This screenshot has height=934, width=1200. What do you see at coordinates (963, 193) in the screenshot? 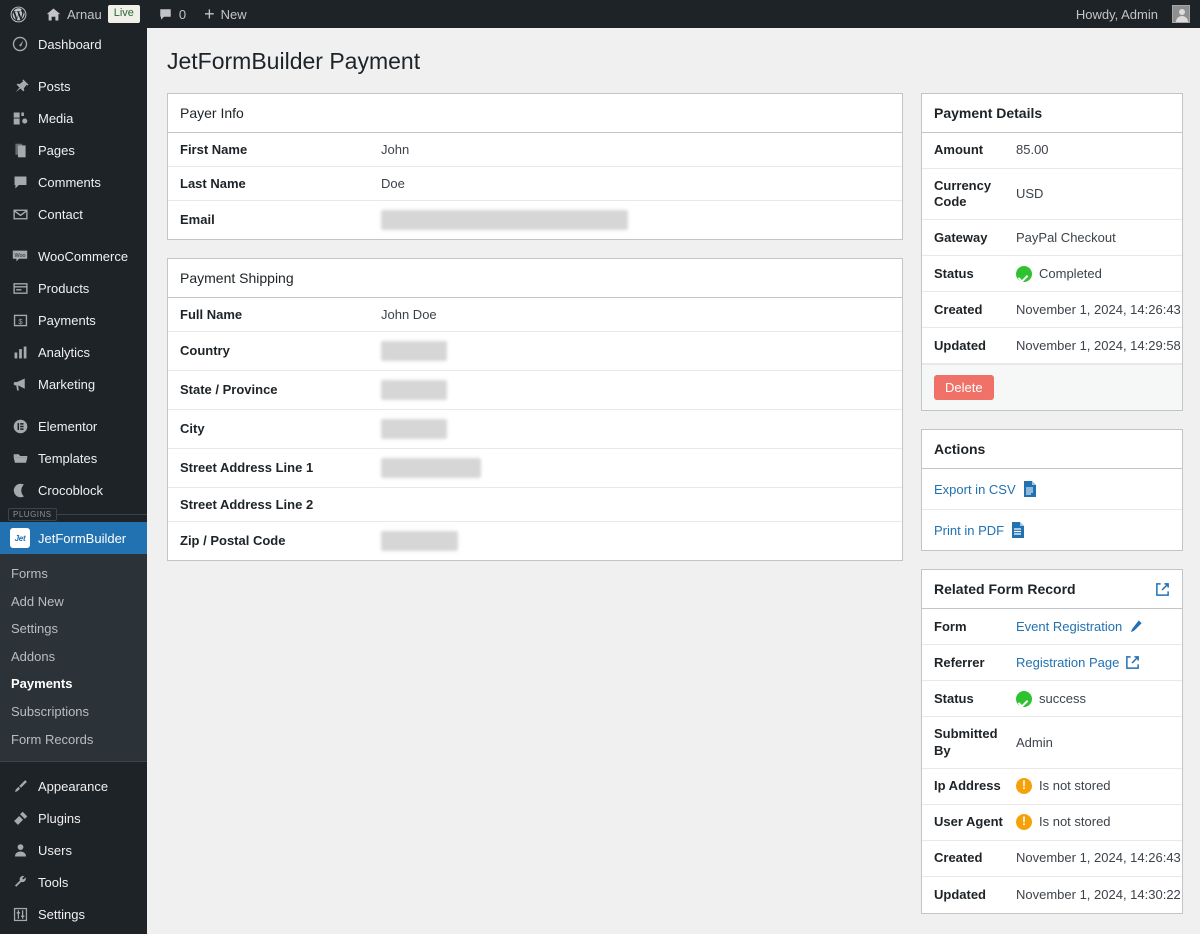
I see `row-label: Currency Code` at bounding box center [963, 193].